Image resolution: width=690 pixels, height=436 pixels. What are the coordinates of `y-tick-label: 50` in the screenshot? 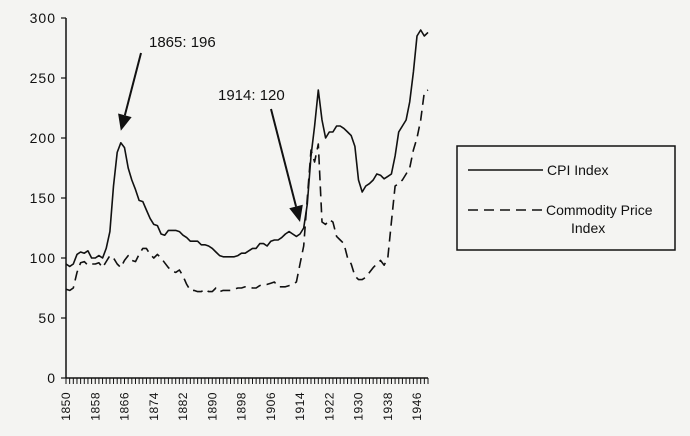 It's located at (47, 318).